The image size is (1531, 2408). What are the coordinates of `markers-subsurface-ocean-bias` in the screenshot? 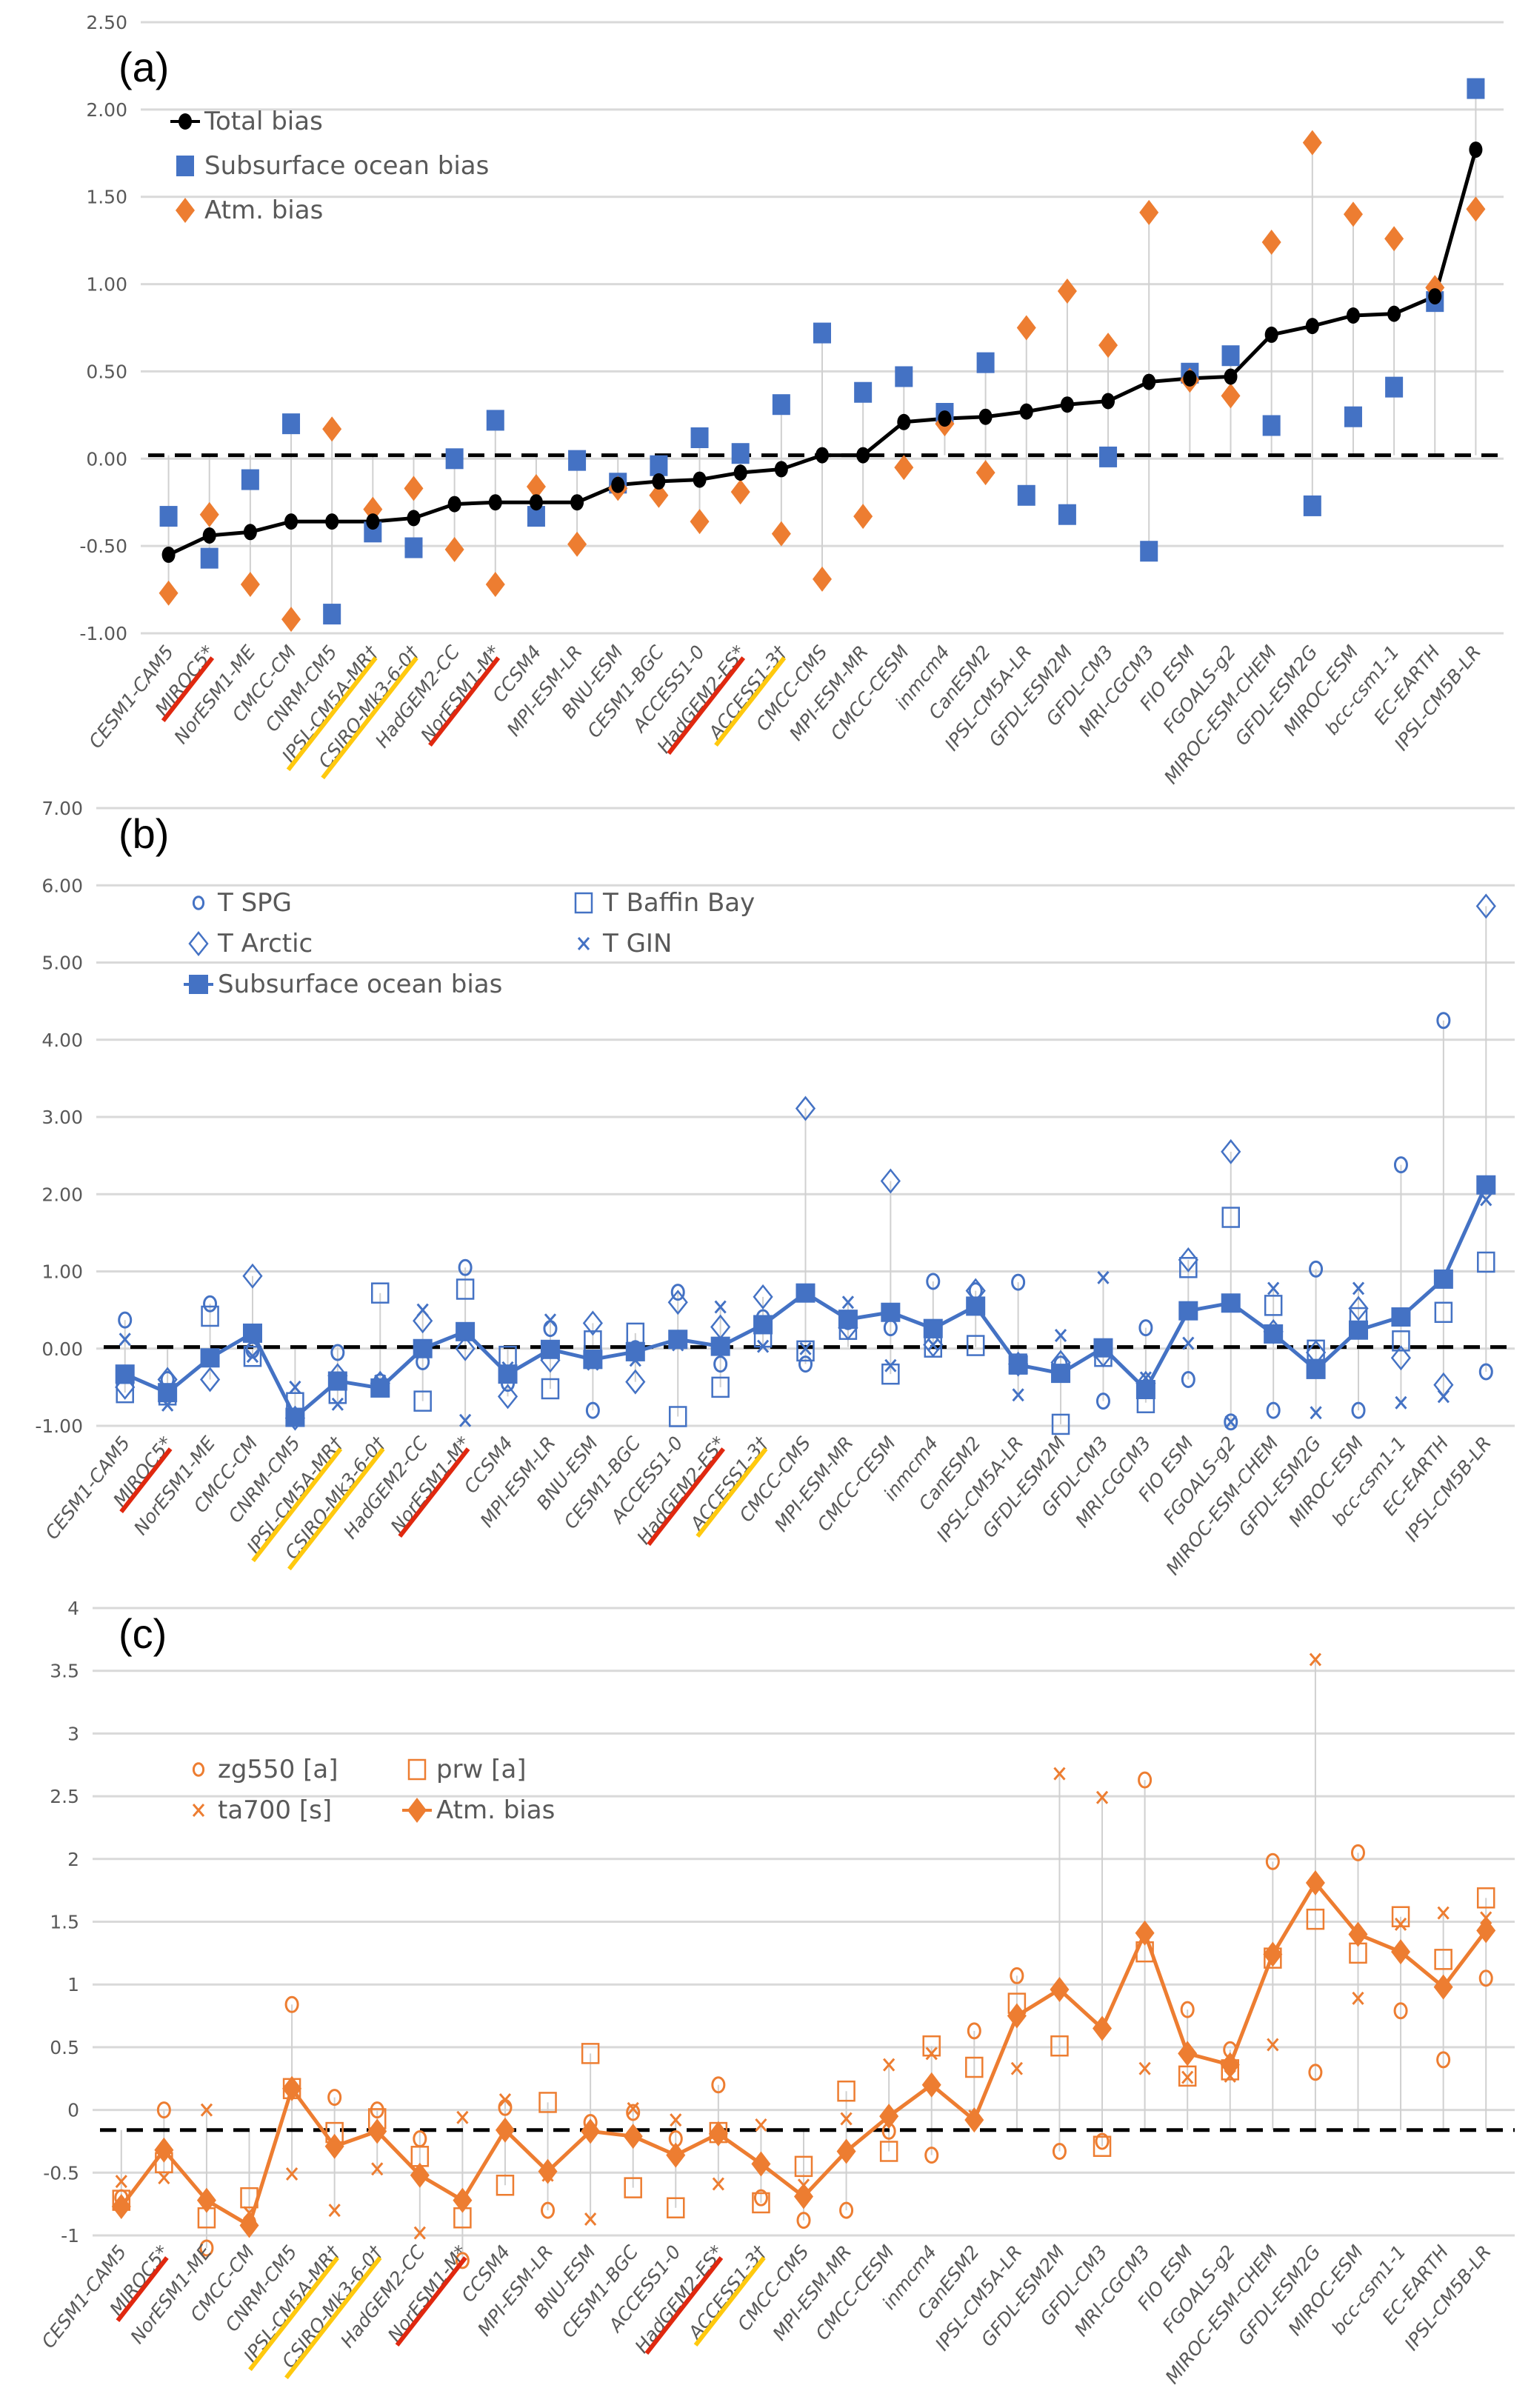 It's located at (805, 1301).